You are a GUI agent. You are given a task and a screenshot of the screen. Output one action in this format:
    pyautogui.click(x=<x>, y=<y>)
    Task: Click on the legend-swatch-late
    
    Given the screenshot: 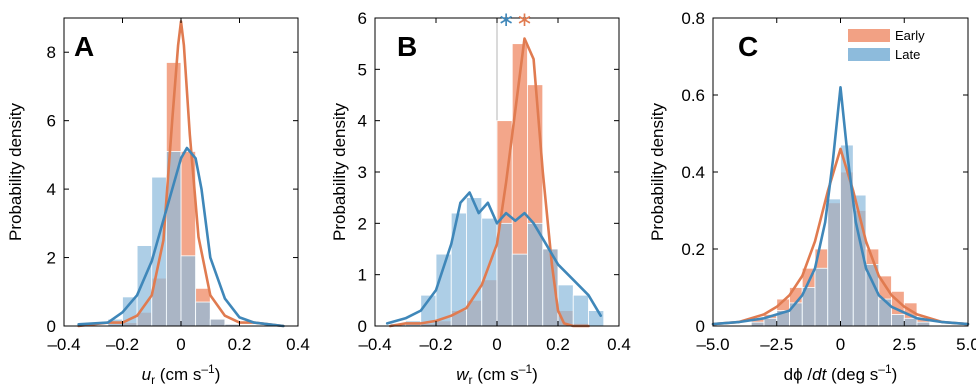 What is the action you would take?
    pyautogui.click(x=869, y=54)
    